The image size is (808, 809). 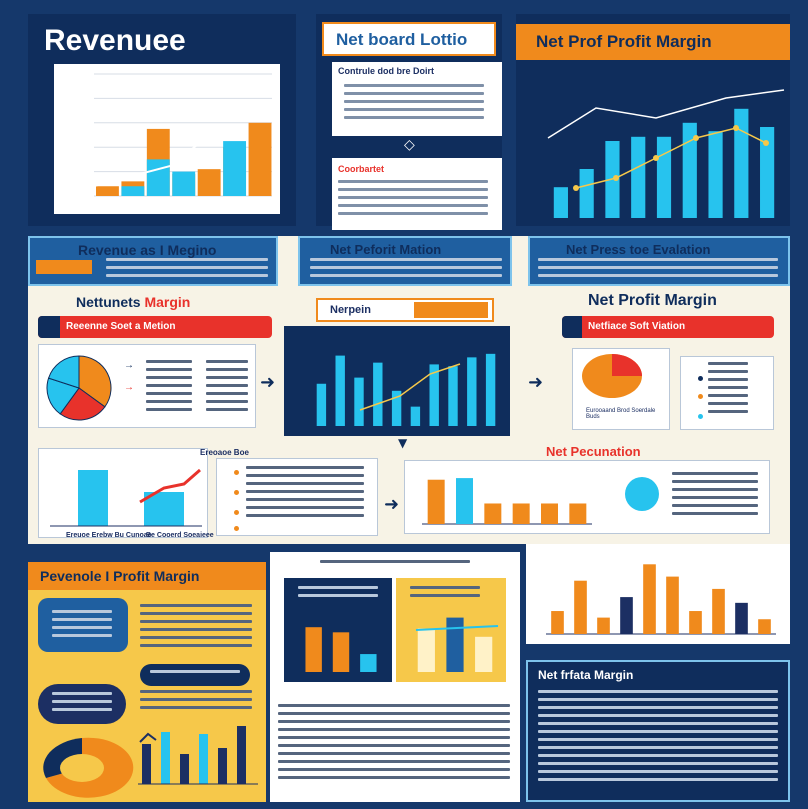 What do you see at coordinates (115, 40) in the screenshot?
I see `revenue-title: Revenuee` at bounding box center [115, 40].